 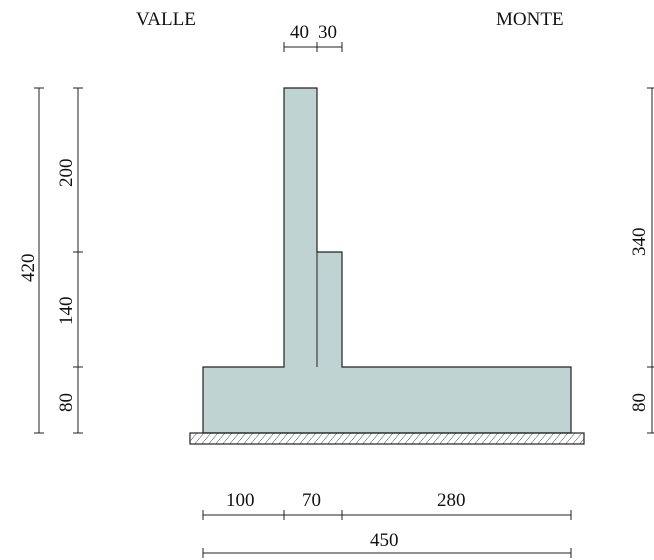 What do you see at coordinates (166, 19) in the screenshot?
I see `valle-label: VALLE` at bounding box center [166, 19].